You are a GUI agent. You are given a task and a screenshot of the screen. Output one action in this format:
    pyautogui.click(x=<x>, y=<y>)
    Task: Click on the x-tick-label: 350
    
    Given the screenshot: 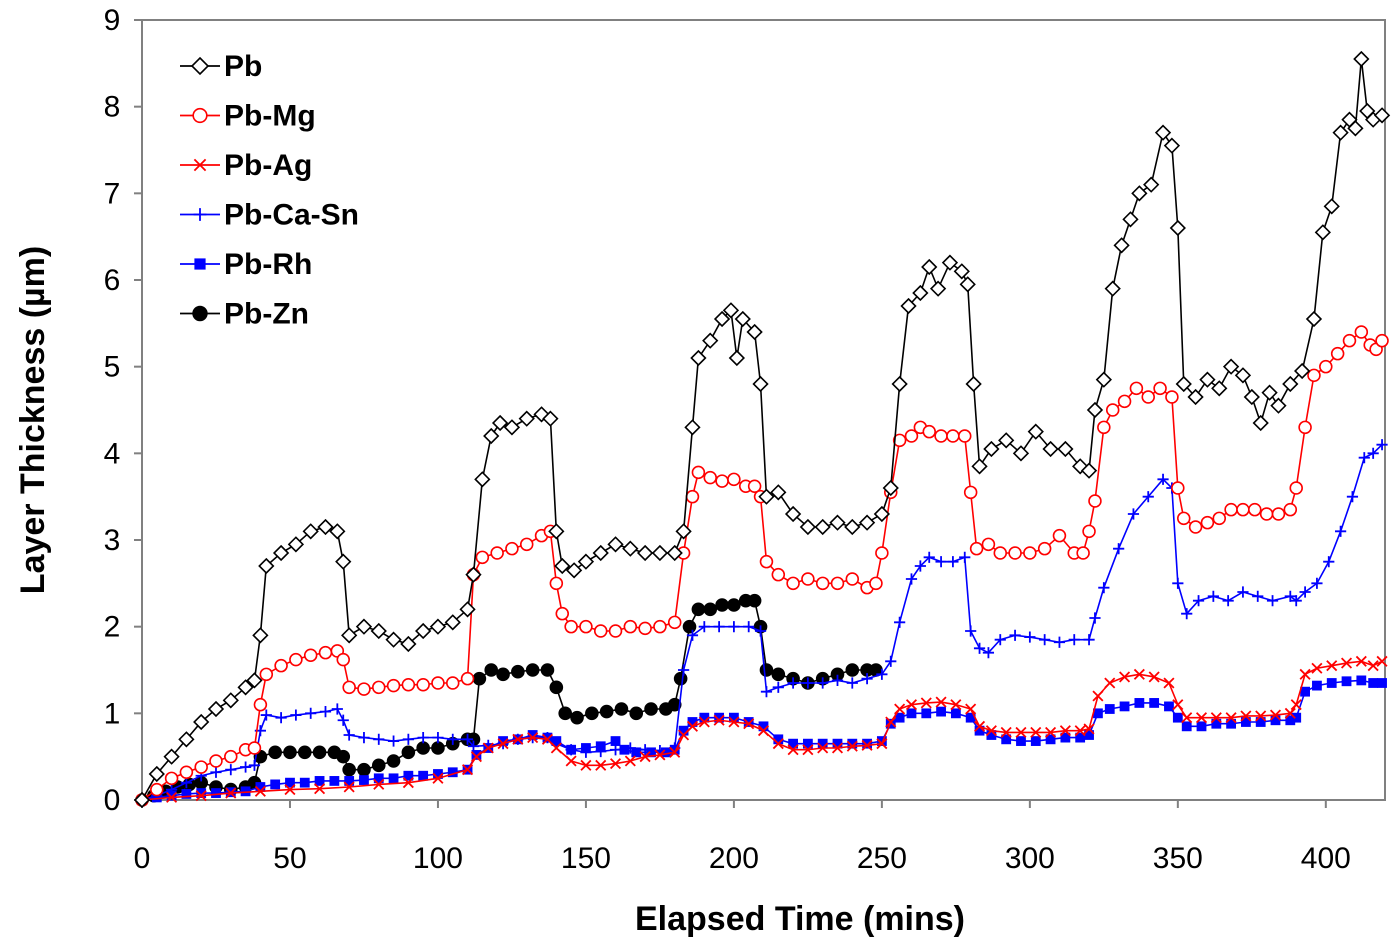 What is the action you would take?
    pyautogui.click(x=1178, y=858)
    